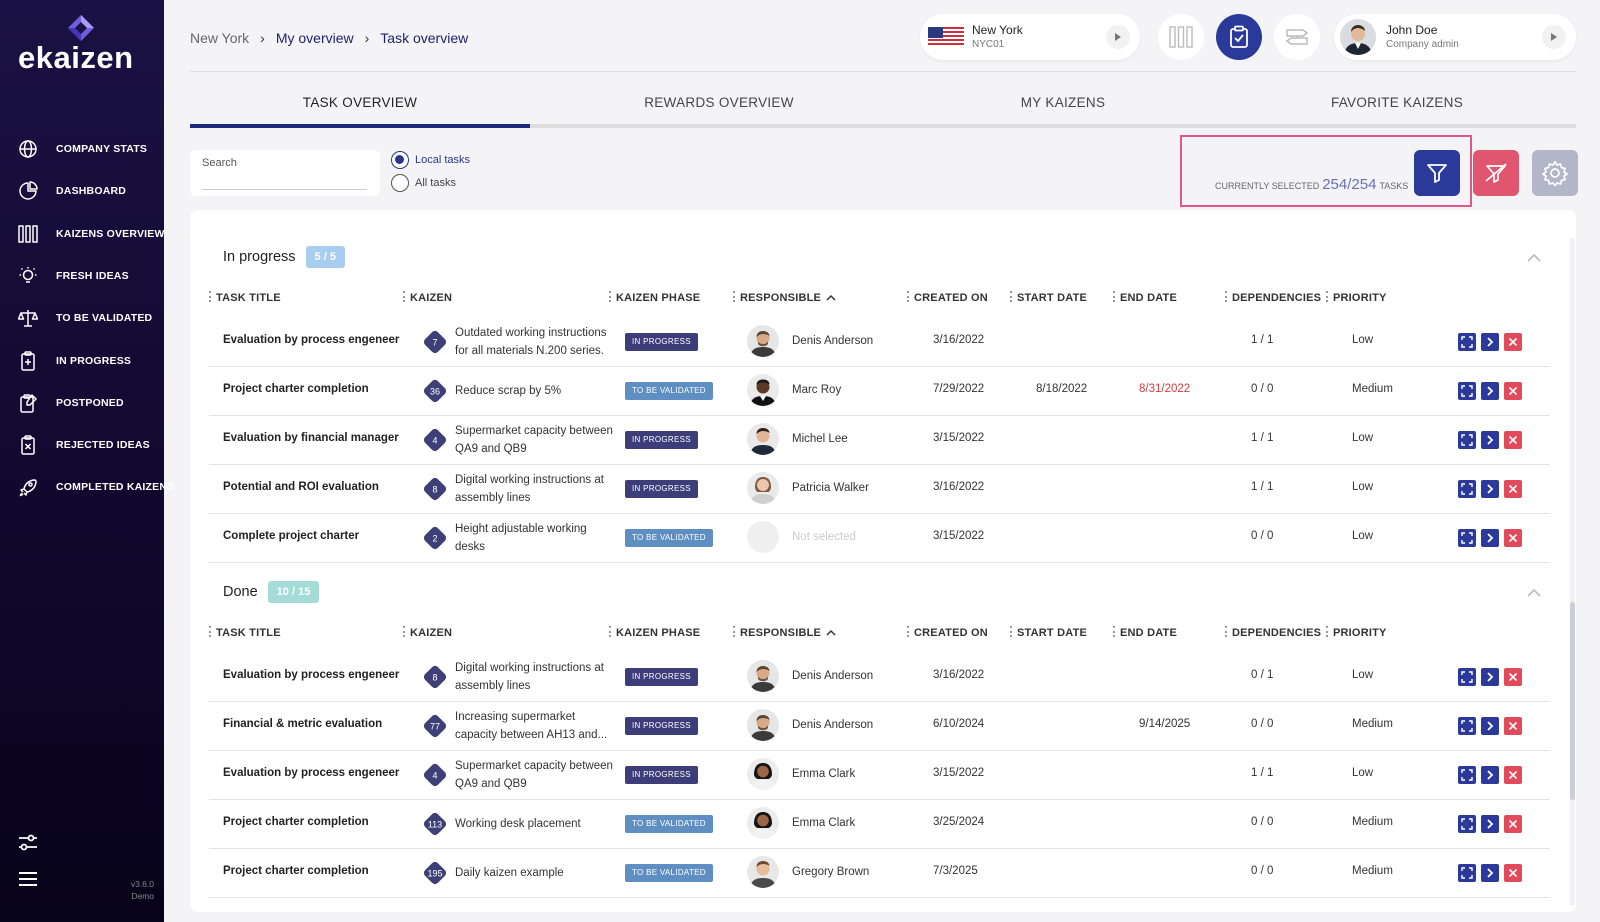 The height and width of the screenshot is (922, 1600). I want to click on breadcrumb-item-my-overview: My overview, so click(314, 38).